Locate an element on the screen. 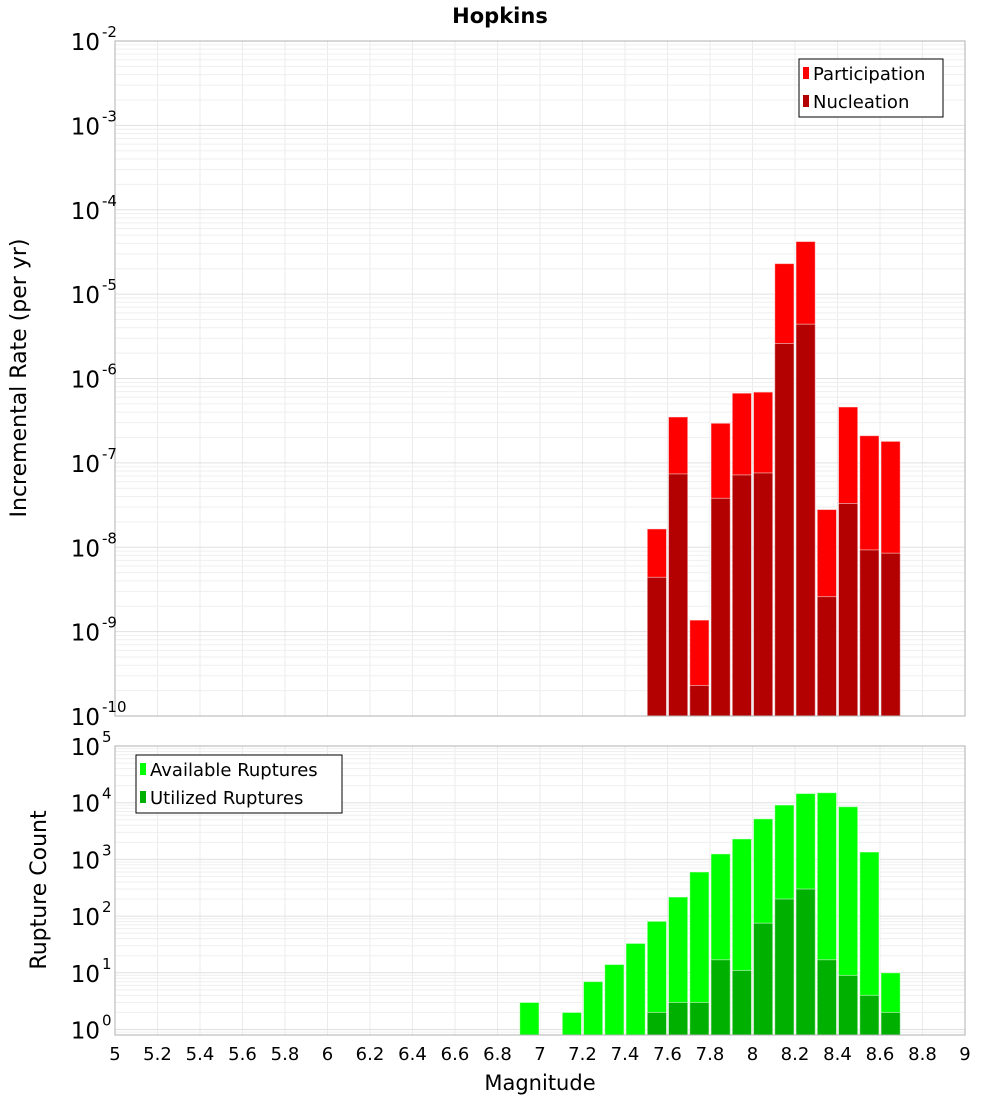 Image resolution: width=1000 pixels, height=1100 pixels. x-tick-label: 5.6 is located at coordinates (242, 1054).